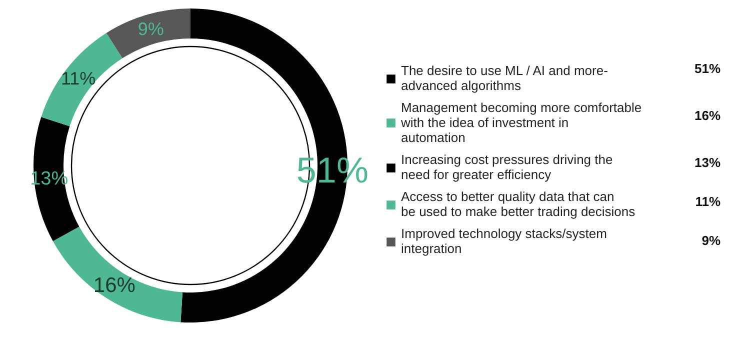  I want to click on text: 16%, so click(707, 115).